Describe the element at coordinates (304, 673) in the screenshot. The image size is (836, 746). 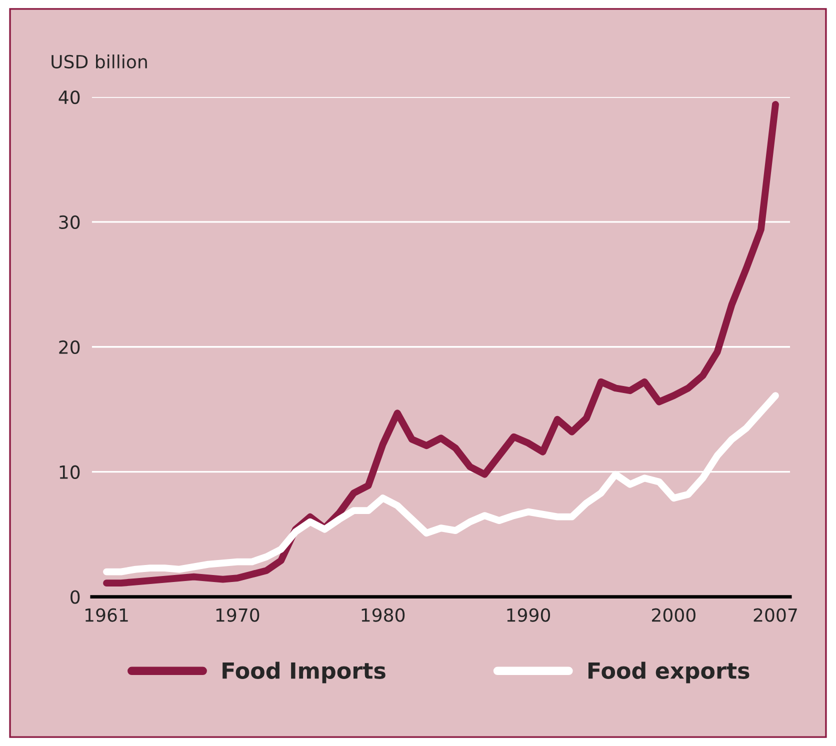
I see `legend-label: Food Imports` at that location.